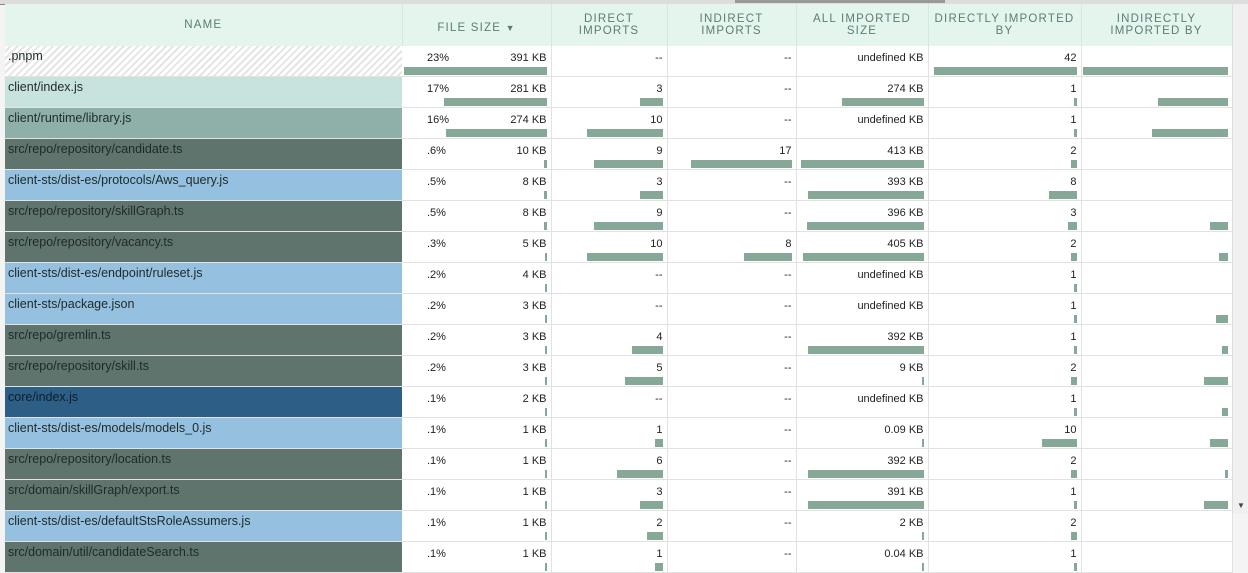 Image resolution: width=1248 pixels, height=573 pixels. I want to click on vertical-scrollbar: ▼, so click(1240, 259).